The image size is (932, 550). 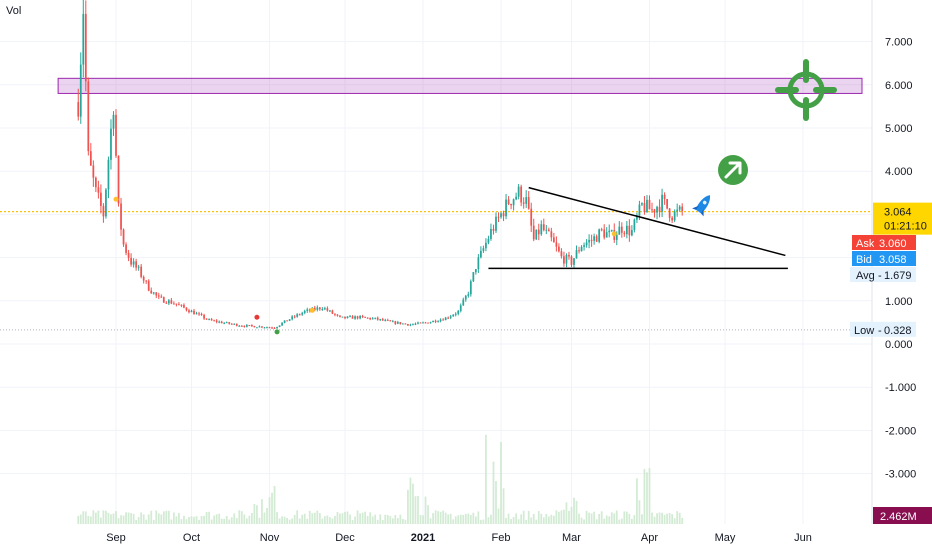 I want to click on descending-trendline, so click(x=657, y=221).